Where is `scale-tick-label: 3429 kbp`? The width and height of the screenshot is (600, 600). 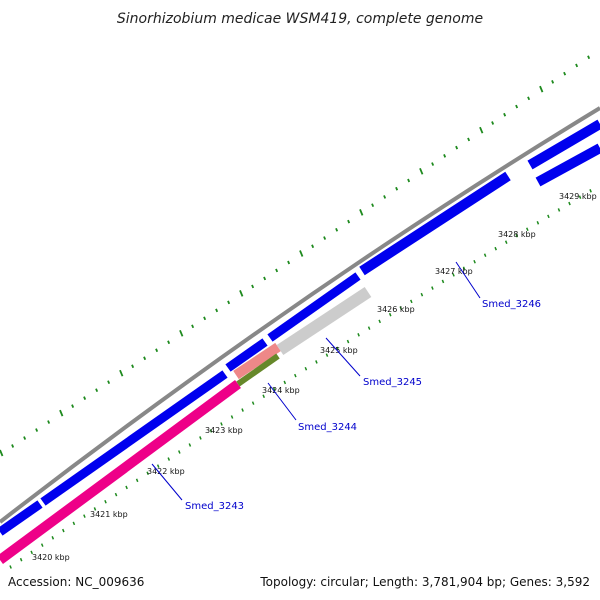 scale-tick-label: 3429 kbp is located at coordinates (578, 196).